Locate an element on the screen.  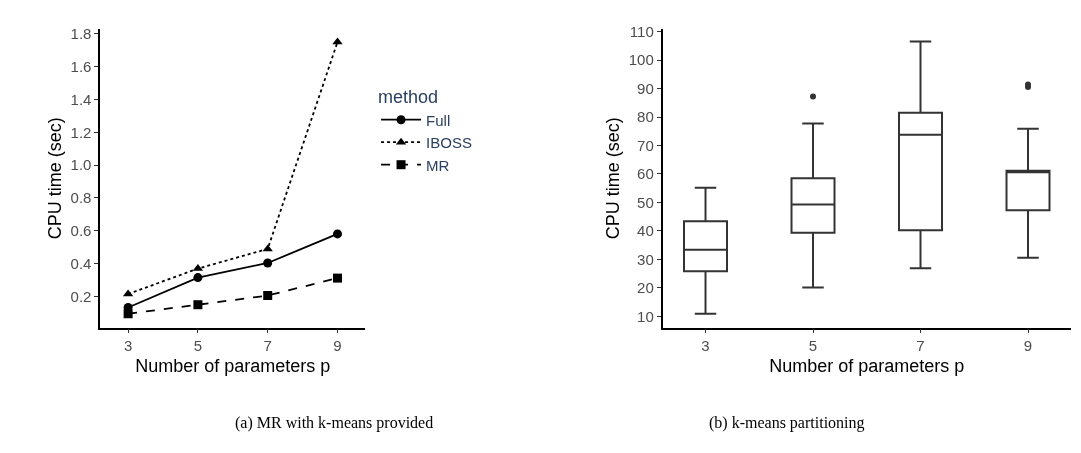
legend-label: MR is located at coordinates (438, 165).